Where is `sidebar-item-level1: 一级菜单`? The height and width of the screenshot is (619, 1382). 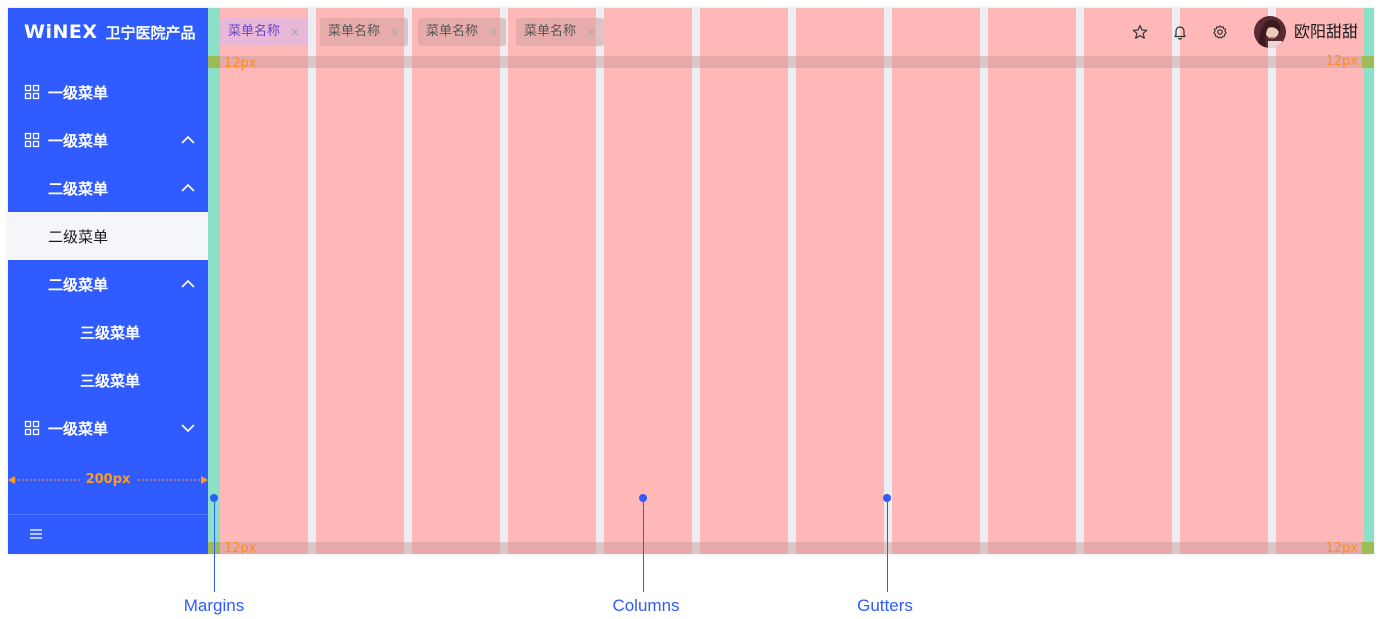 sidebar-item-level1: 一级菜单 is located at coordinates (108, 92).